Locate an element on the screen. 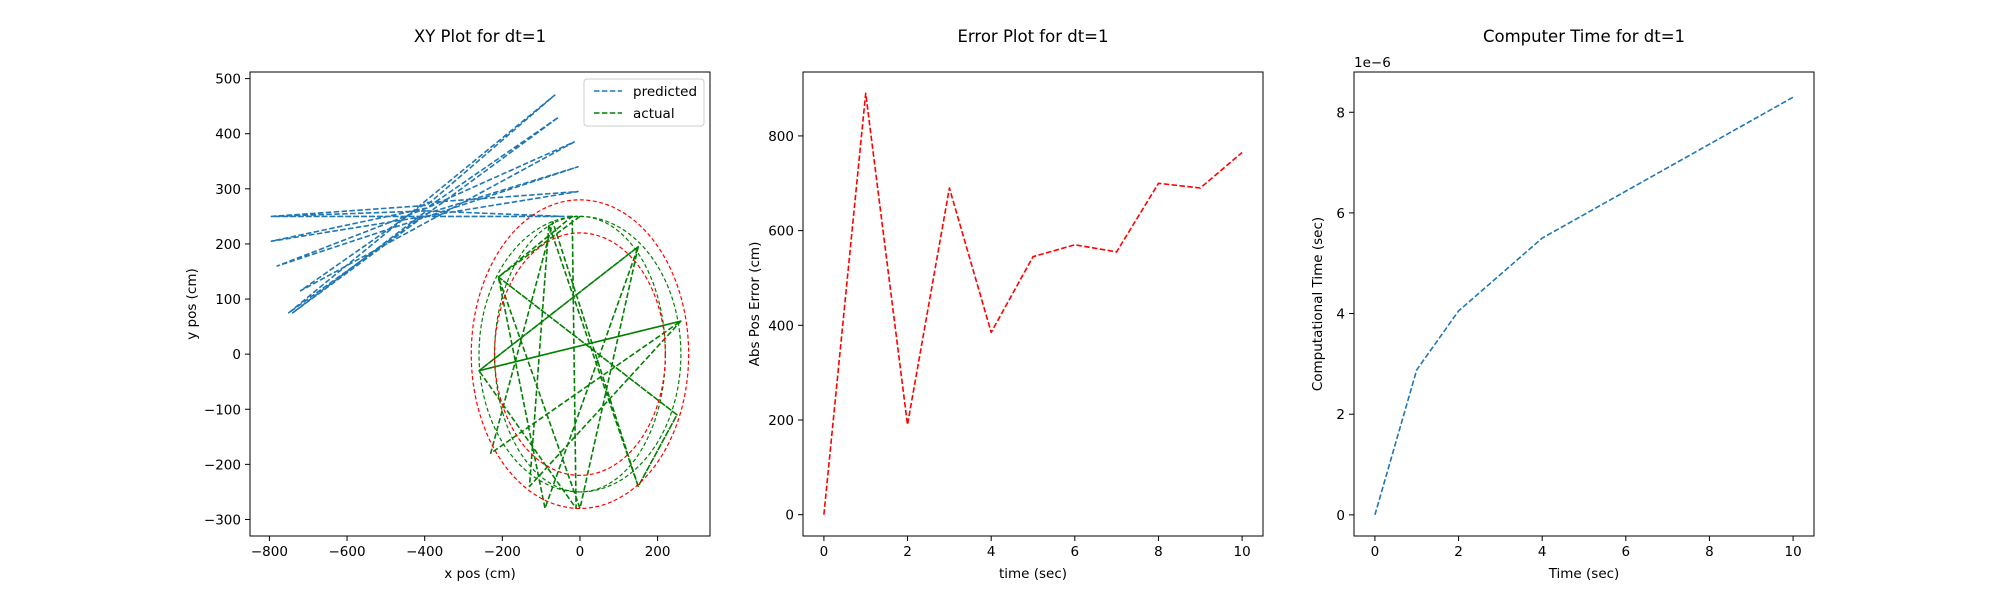 The image size is (2000, 600). error-plot-y-tick-label: 400 is located at coordinates (781, 326).